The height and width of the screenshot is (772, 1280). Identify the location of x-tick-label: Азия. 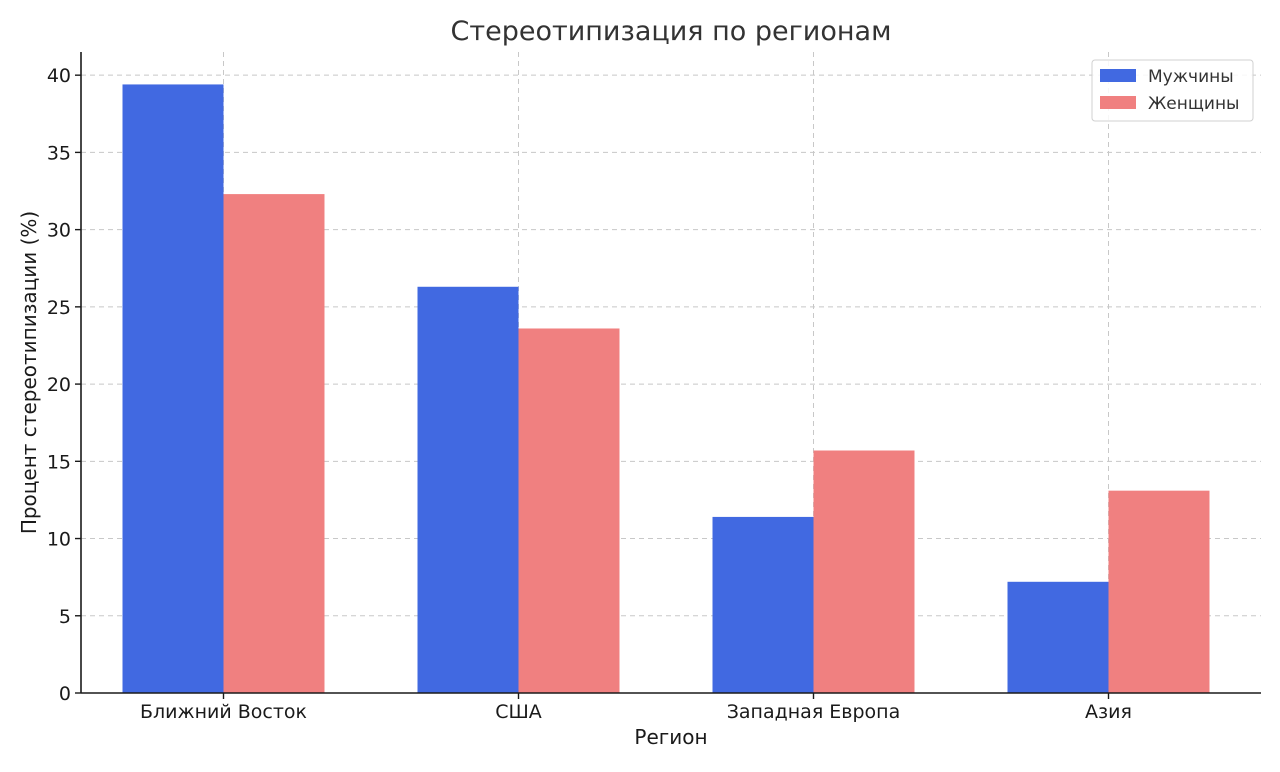
(1108, 712).